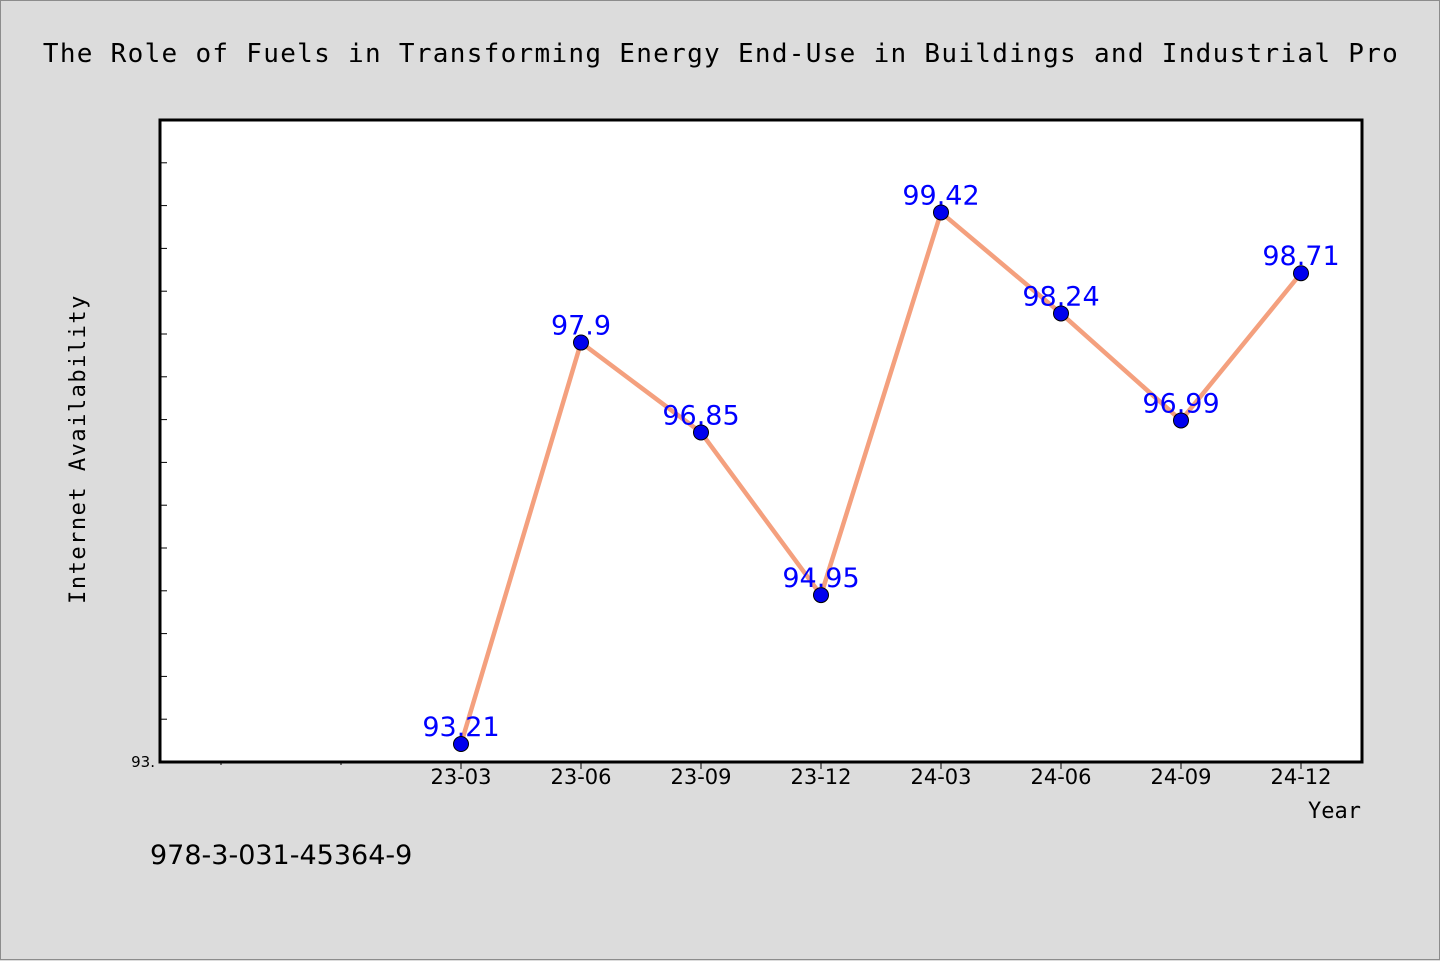 Image resolution: width=1440 pixels, height=961 pixels. Describe the element at coordinates (1180, 403) in the screenshot. I see `data-label: 96.99` at that location.